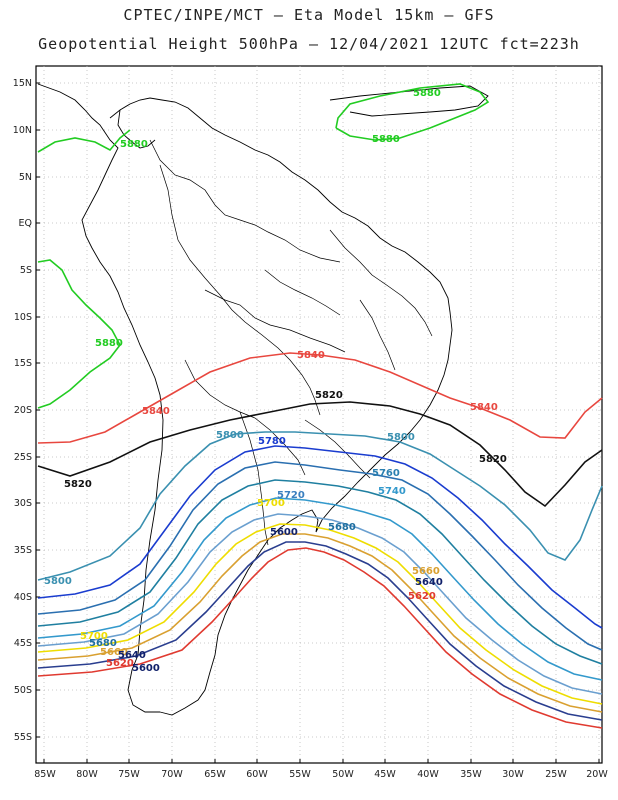 This screenshot has height=800, width=618. I want to click on label-5880-a: 5880, so click(134, 144).